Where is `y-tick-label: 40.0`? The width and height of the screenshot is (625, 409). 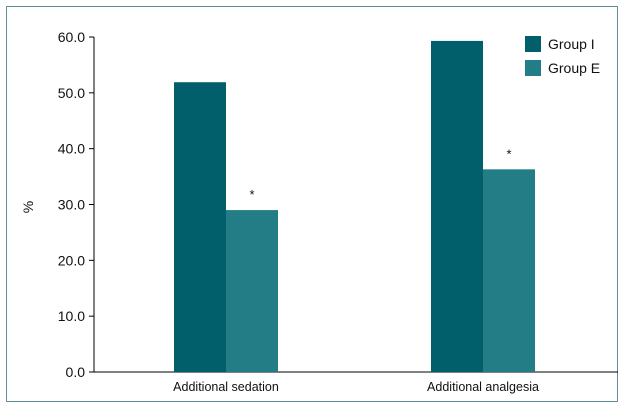 y-tick-label: 40.0 is located at coordinates (71, 149).